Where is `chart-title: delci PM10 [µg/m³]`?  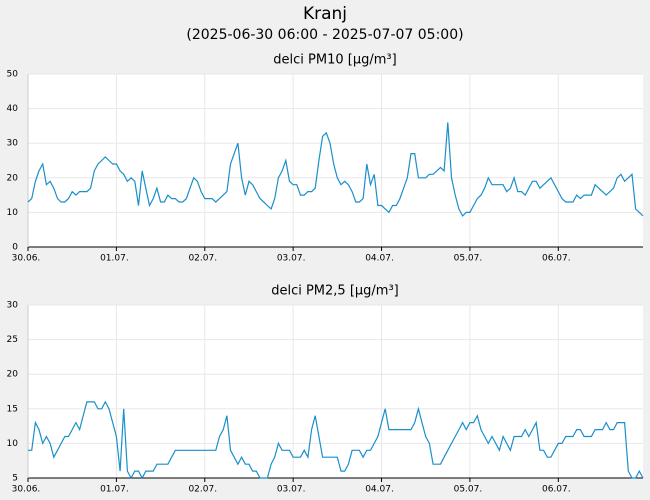 chart-title: delci PM10 [µg/m³] is located at coordinates (334, 60).